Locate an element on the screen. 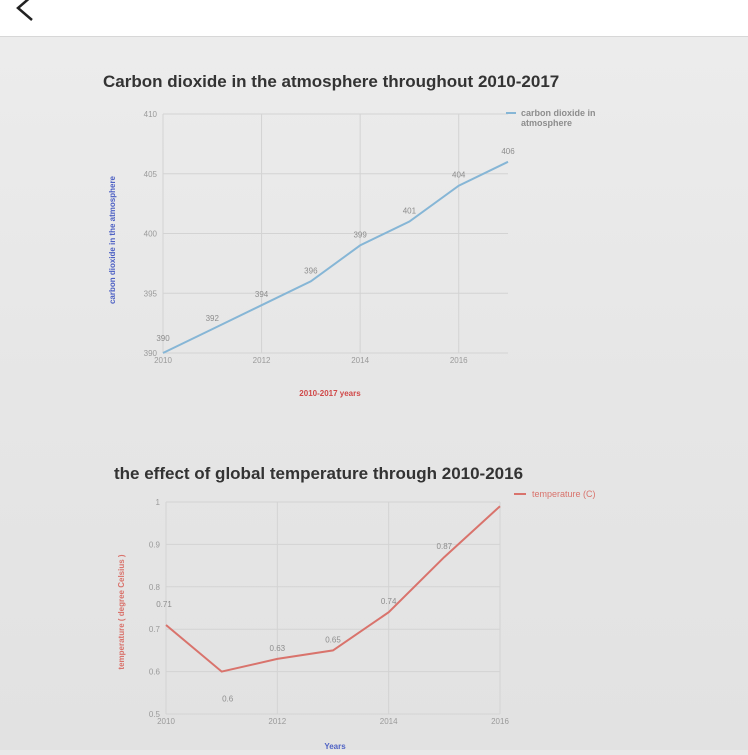  co2-legend-label: carbon dioxide in atmosphere is located at coordinates (559, 118).